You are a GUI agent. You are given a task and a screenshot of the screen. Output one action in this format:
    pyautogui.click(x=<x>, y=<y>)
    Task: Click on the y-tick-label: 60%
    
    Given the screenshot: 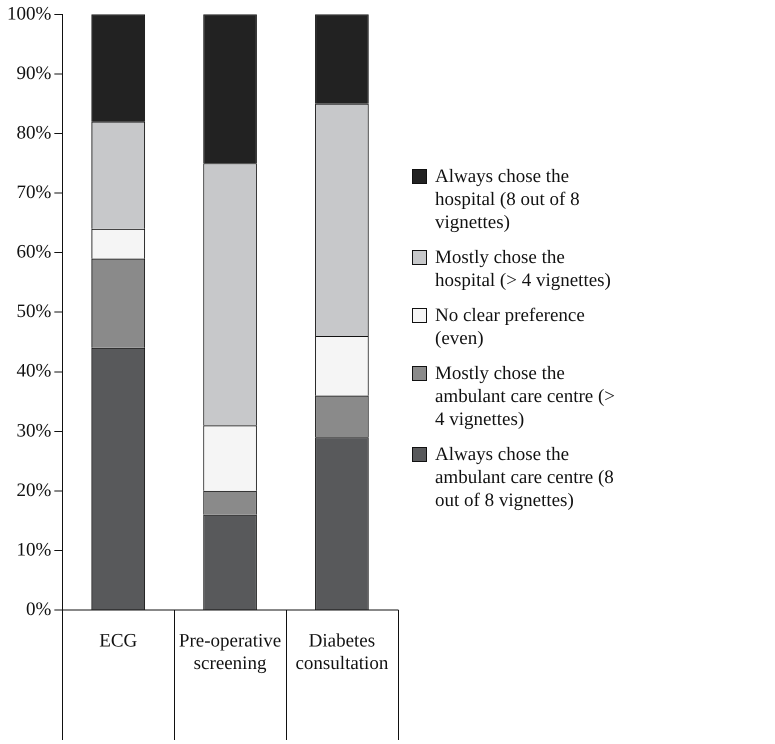 What is the action you would take?
    pyautogui.click(x=34, y=252)
    